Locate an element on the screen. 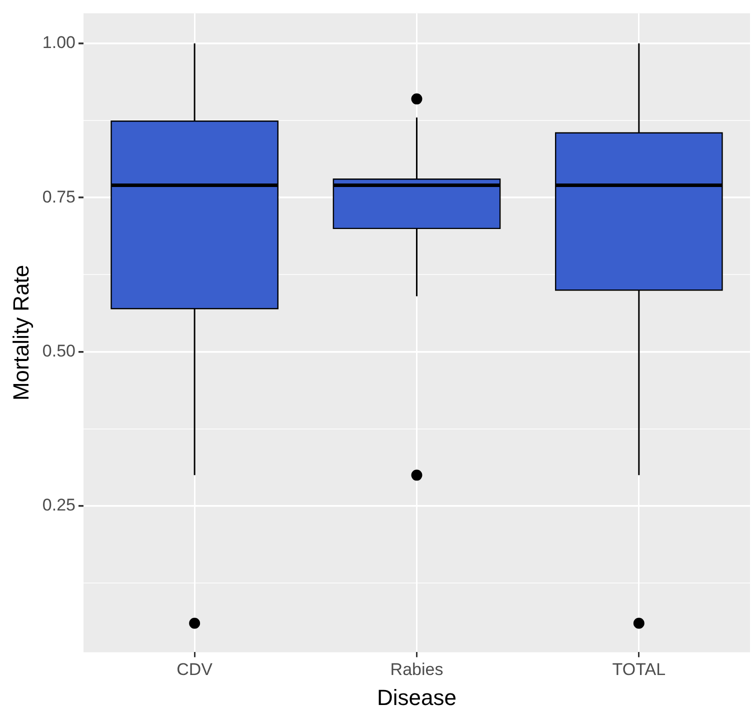 This screenshot has width=756, height=721. y-tick-label: 0.25 is located at coordinates (59, 505).